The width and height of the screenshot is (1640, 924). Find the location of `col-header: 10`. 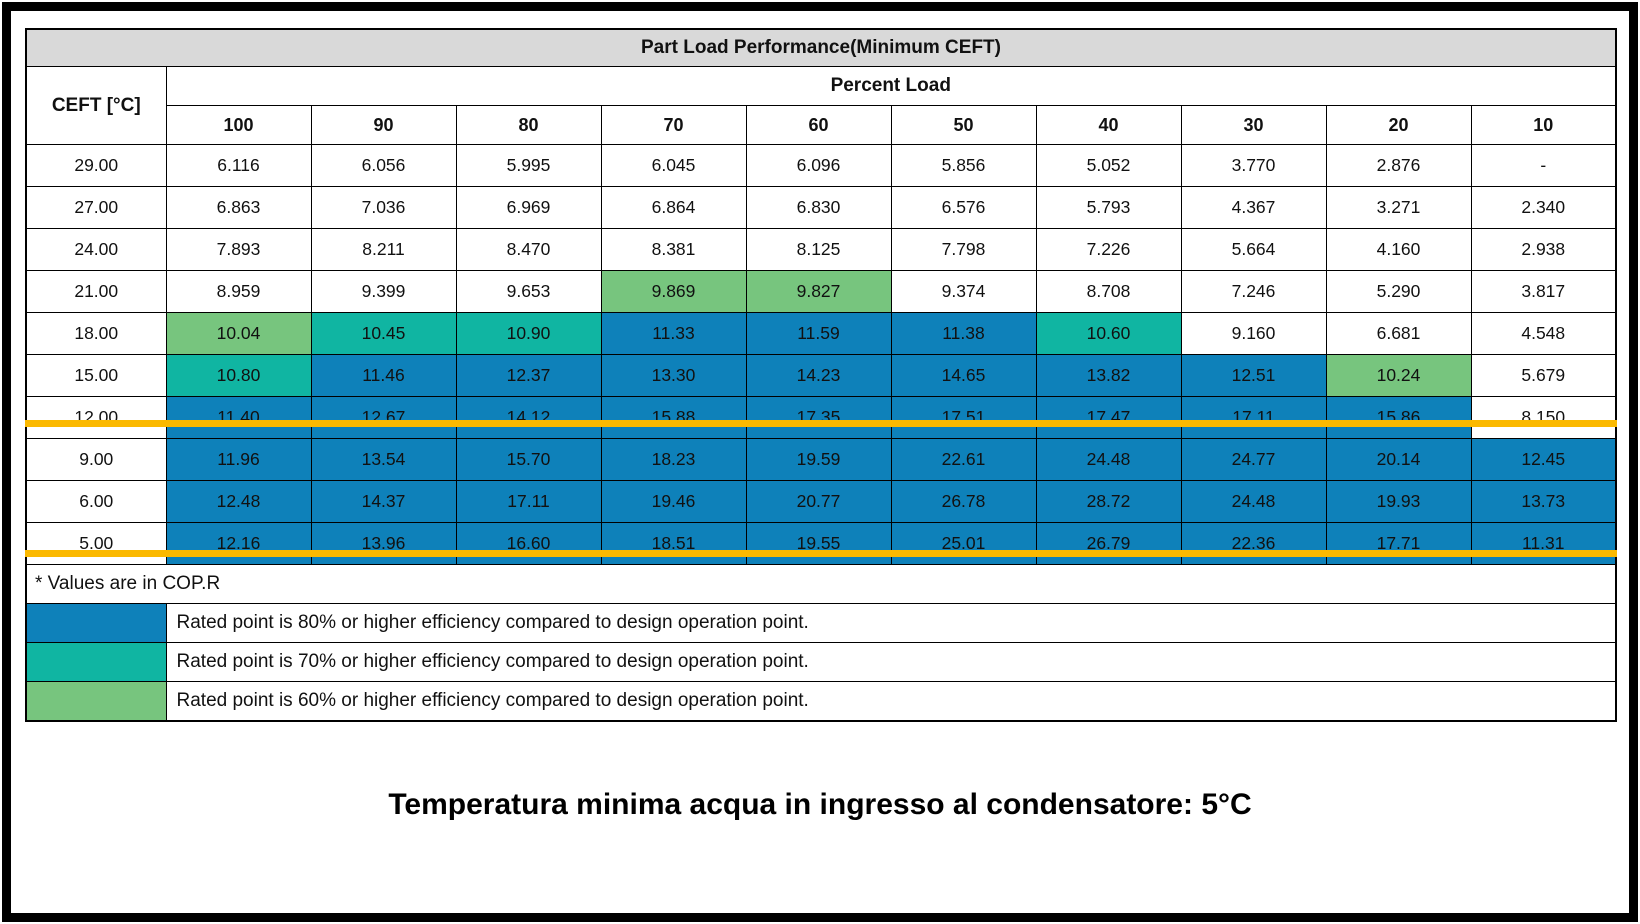

col-header: 10 is located at coordinates (1543, 125).